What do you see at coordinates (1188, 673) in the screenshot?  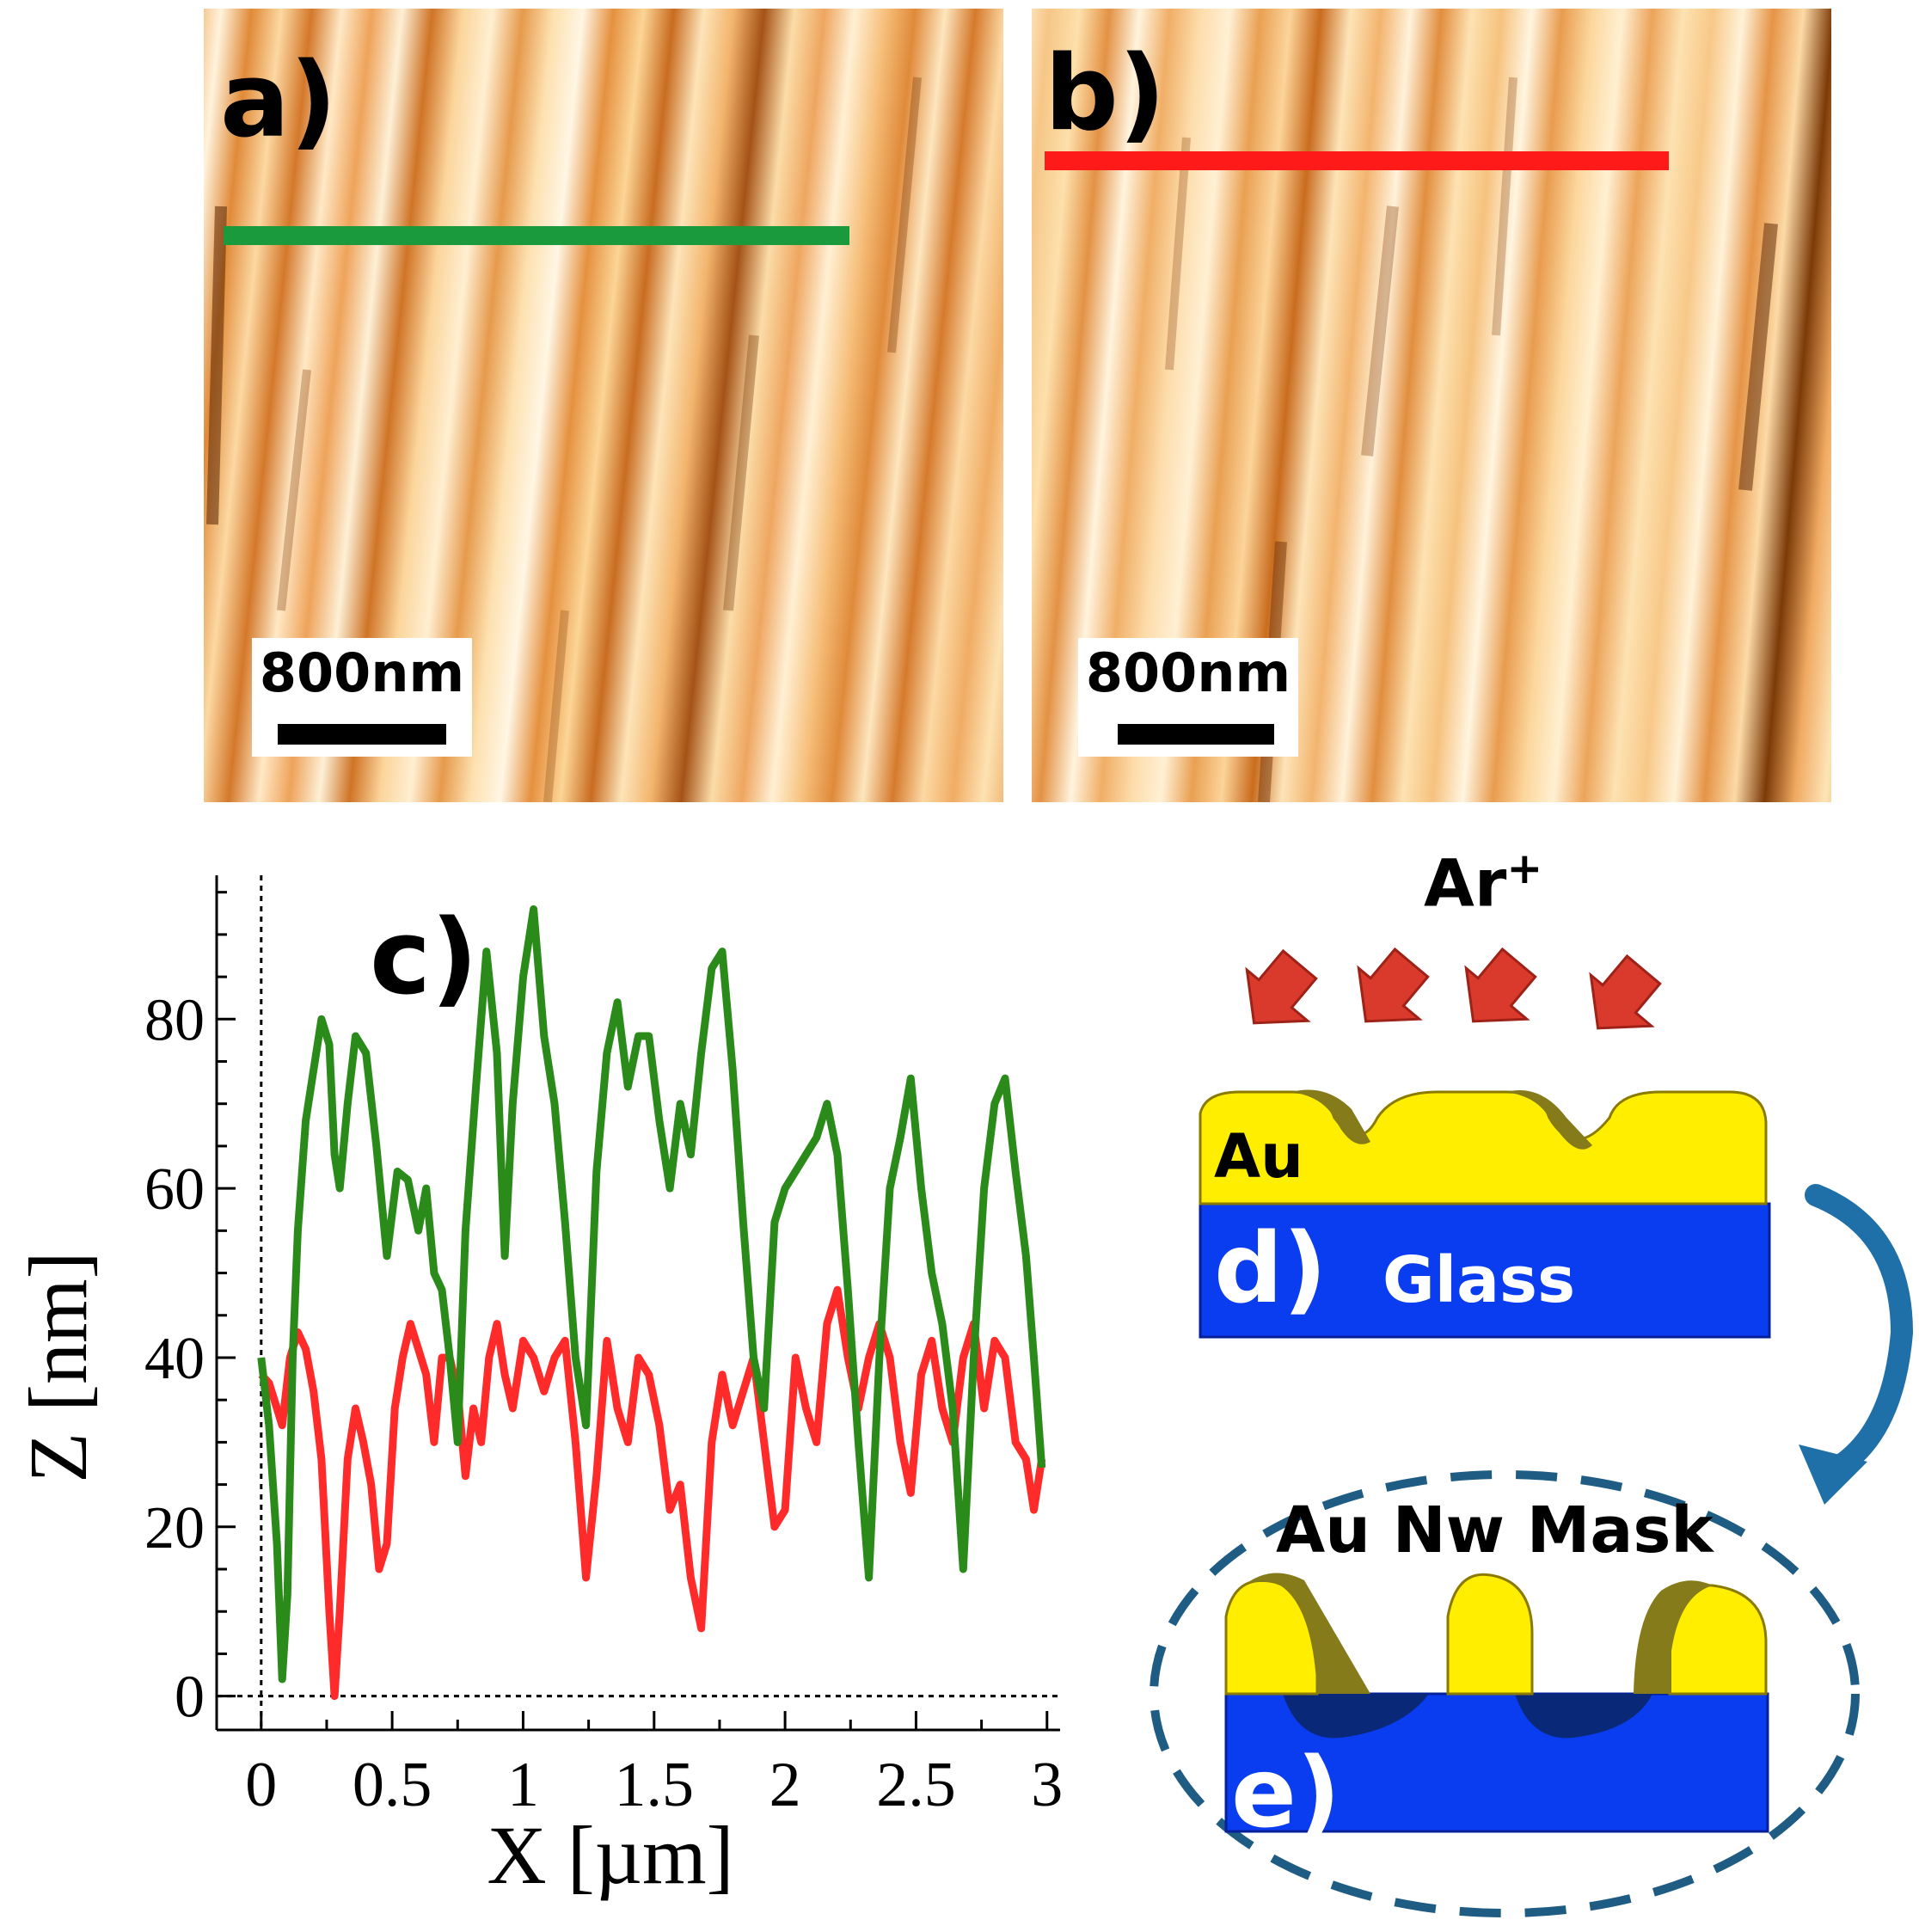 I see `scale-bar-text-b: 800nm` at bounding box center [1188, 673].